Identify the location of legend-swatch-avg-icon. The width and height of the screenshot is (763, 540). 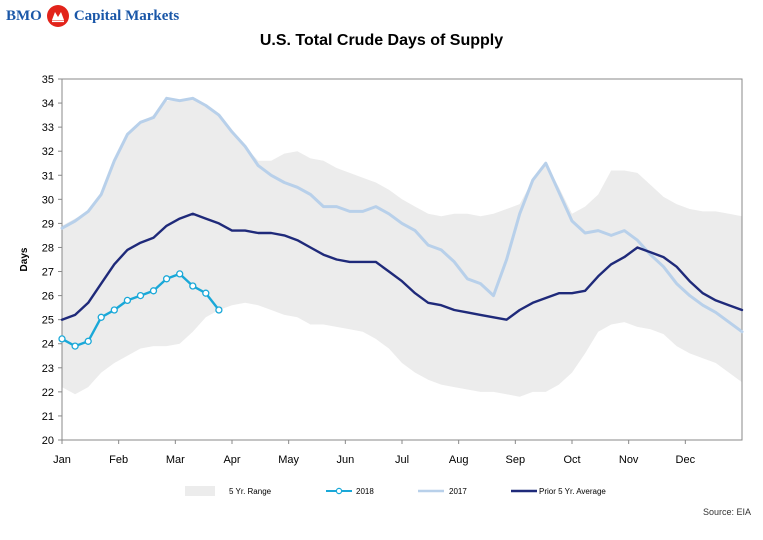
(524, 491).